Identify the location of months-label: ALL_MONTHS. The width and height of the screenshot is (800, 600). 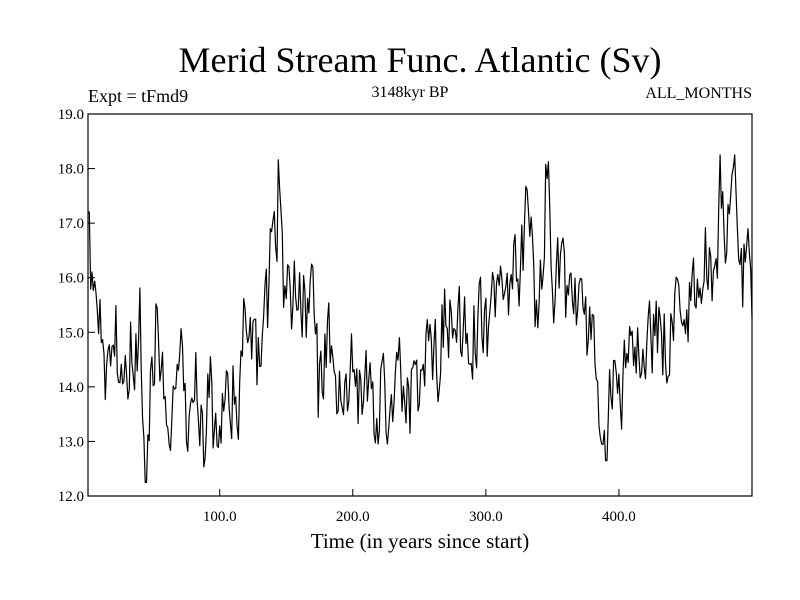
(698, 93).